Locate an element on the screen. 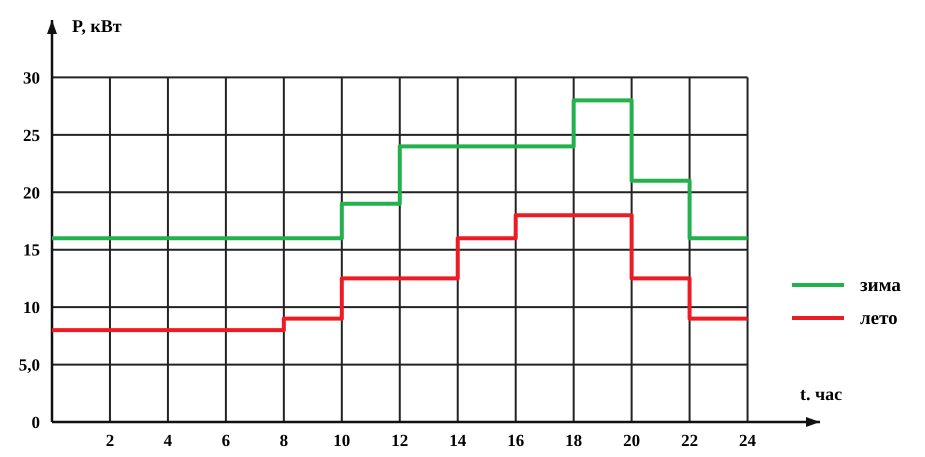  x-tick-label: 8 is located at coordinates (284, 440).